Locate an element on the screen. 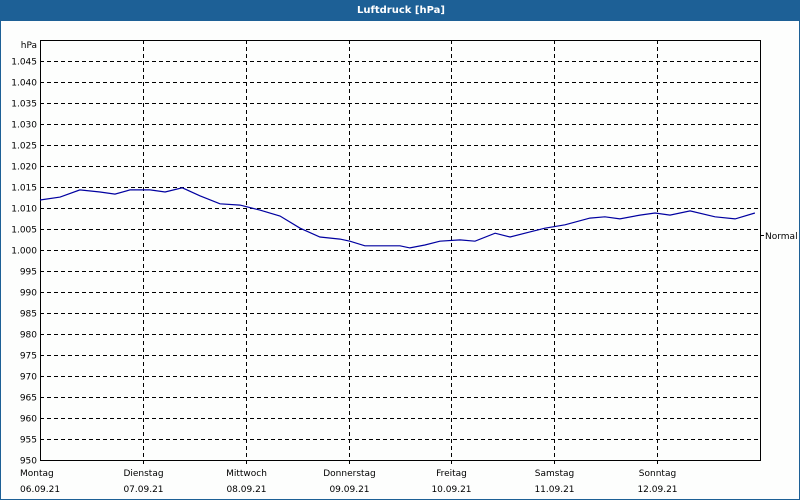 The height and width of the screenshot is (500, 800). y-tick-label: 965 is located at coordinates (28, 399).